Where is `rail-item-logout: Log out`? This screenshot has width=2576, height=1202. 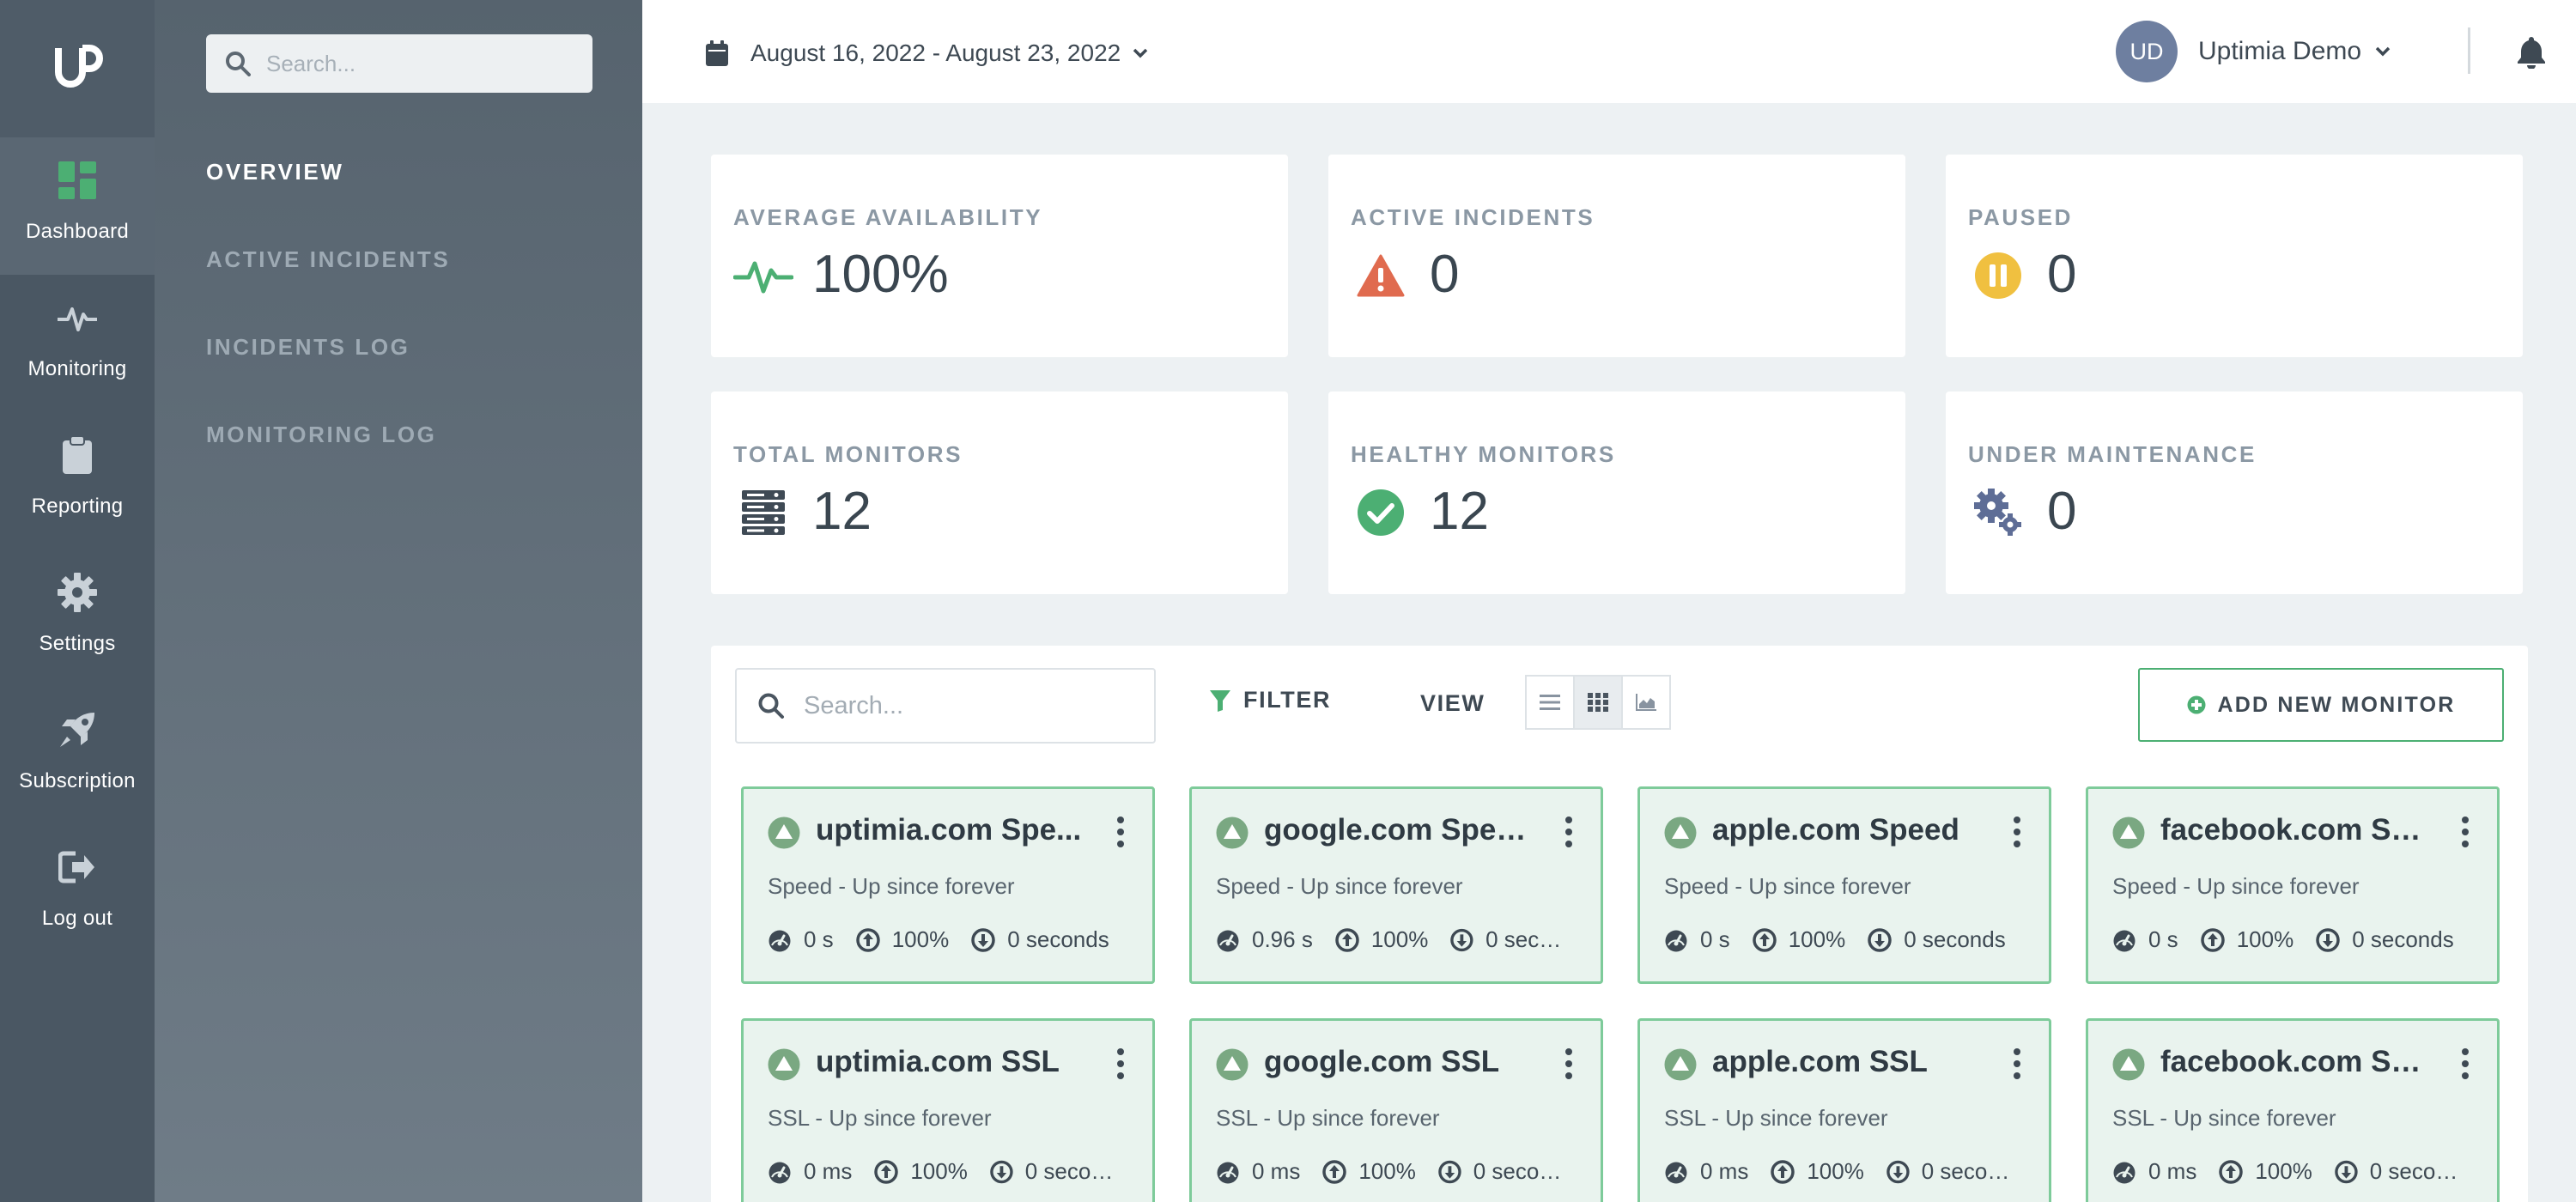
rail-item-logout: Log out is located at coordinates (77, 893).